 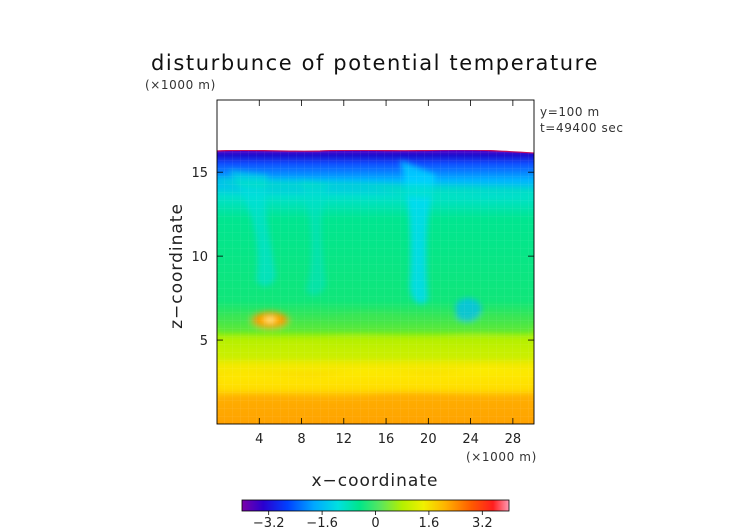 I want to click on y-axis-label: z−coordinate, so click(x=177, y=266).